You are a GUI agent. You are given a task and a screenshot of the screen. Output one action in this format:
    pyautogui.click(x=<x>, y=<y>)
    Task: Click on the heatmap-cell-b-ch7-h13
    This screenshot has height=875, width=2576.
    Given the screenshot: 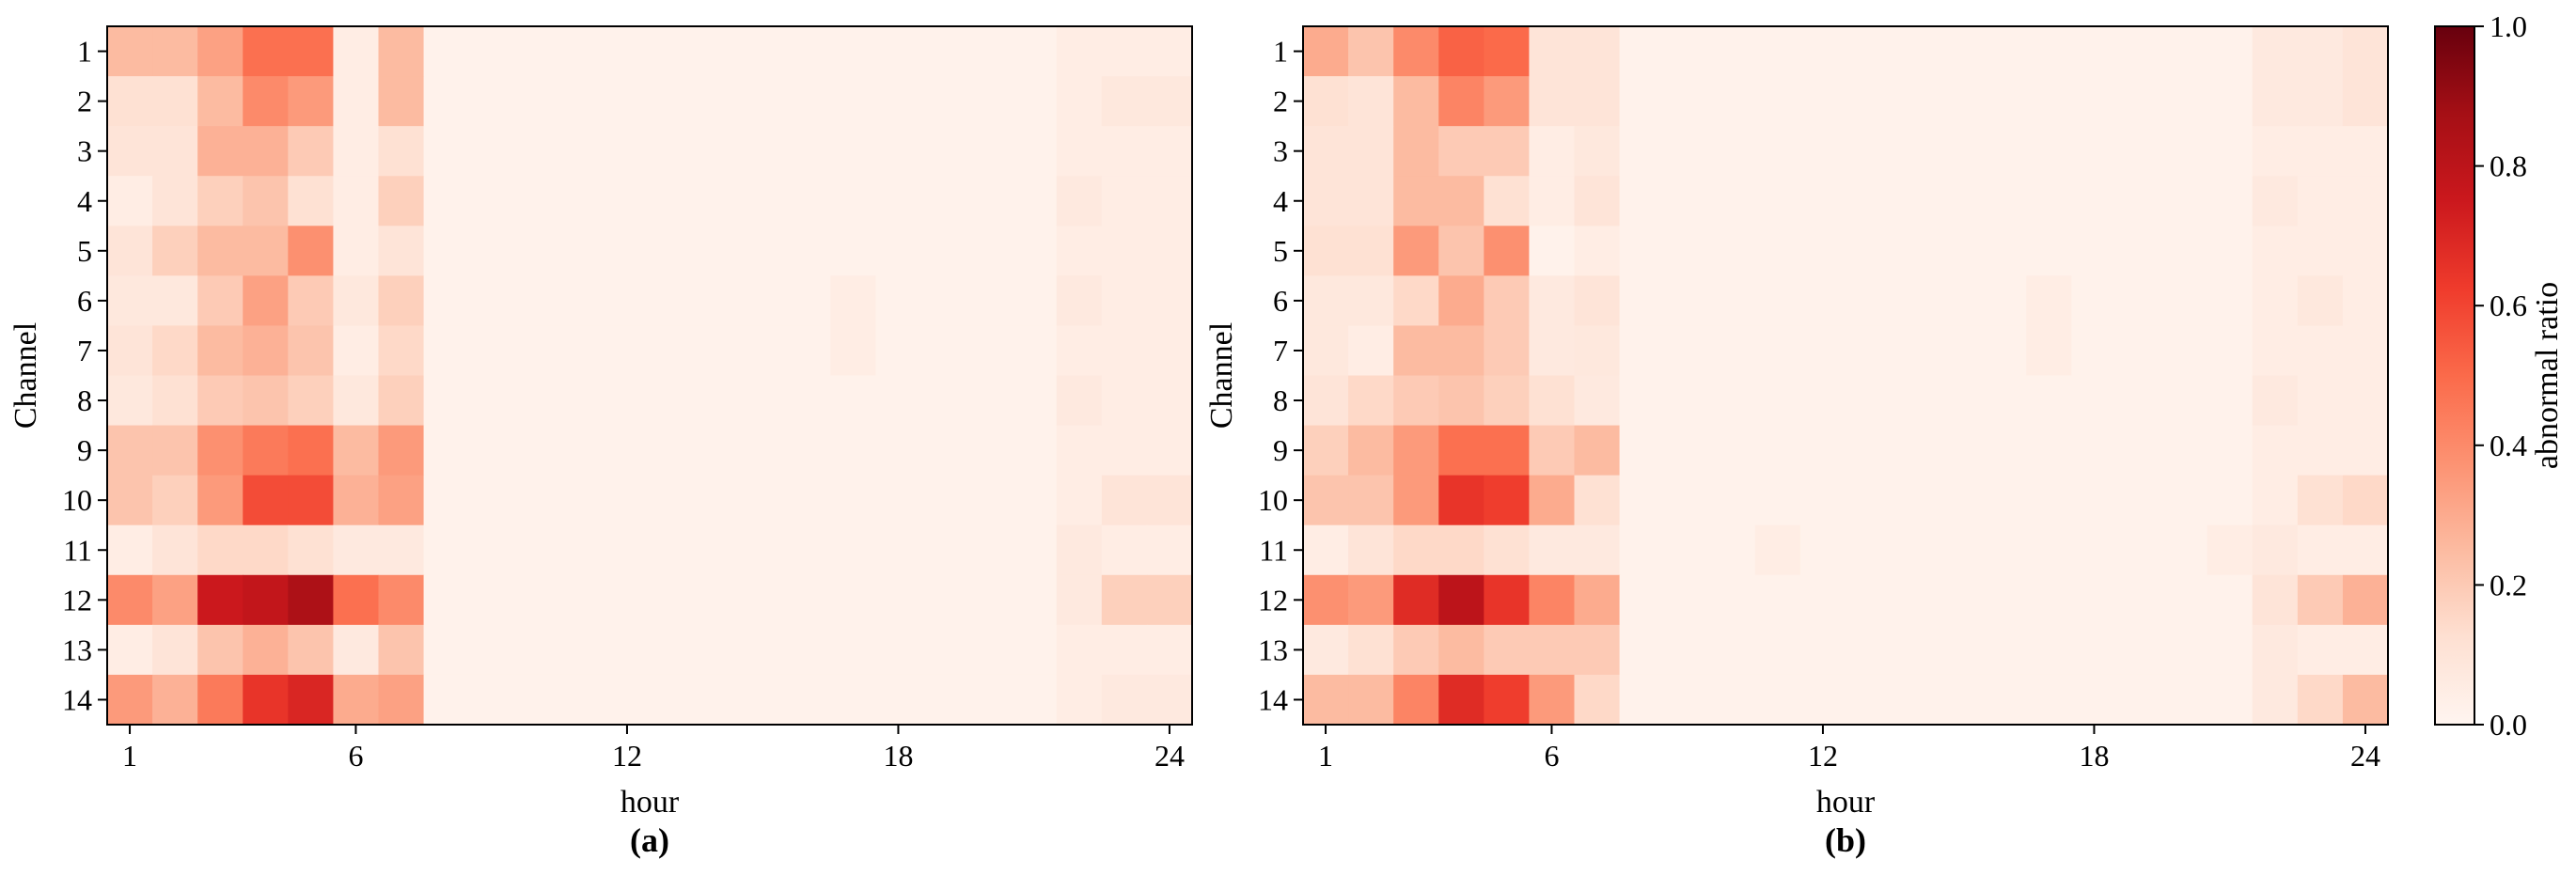 What is the action you would take?
    pyautogui.click(x=1869, y=351)
    